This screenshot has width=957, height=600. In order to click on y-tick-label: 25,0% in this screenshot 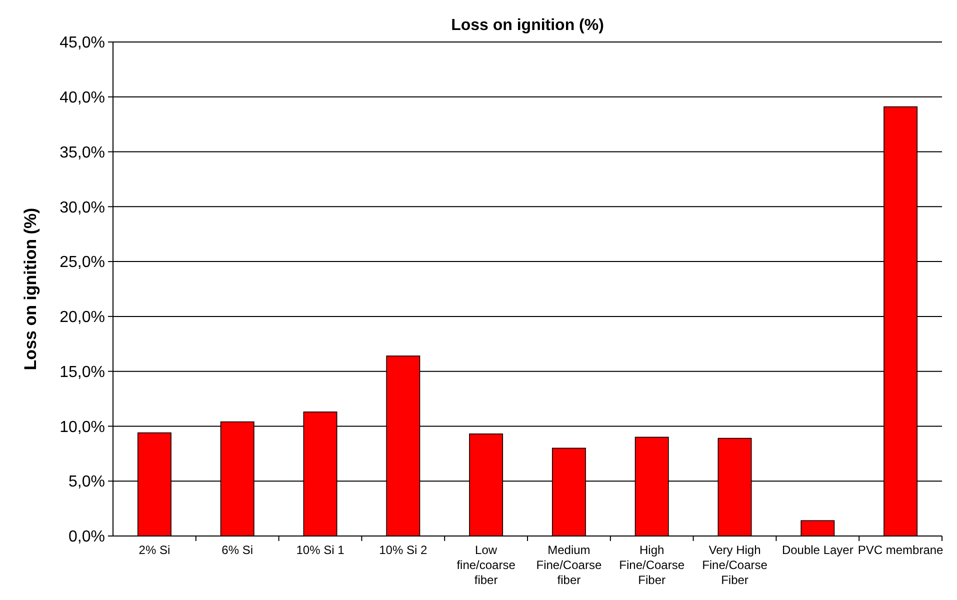, I will do `click(82, 263)`.